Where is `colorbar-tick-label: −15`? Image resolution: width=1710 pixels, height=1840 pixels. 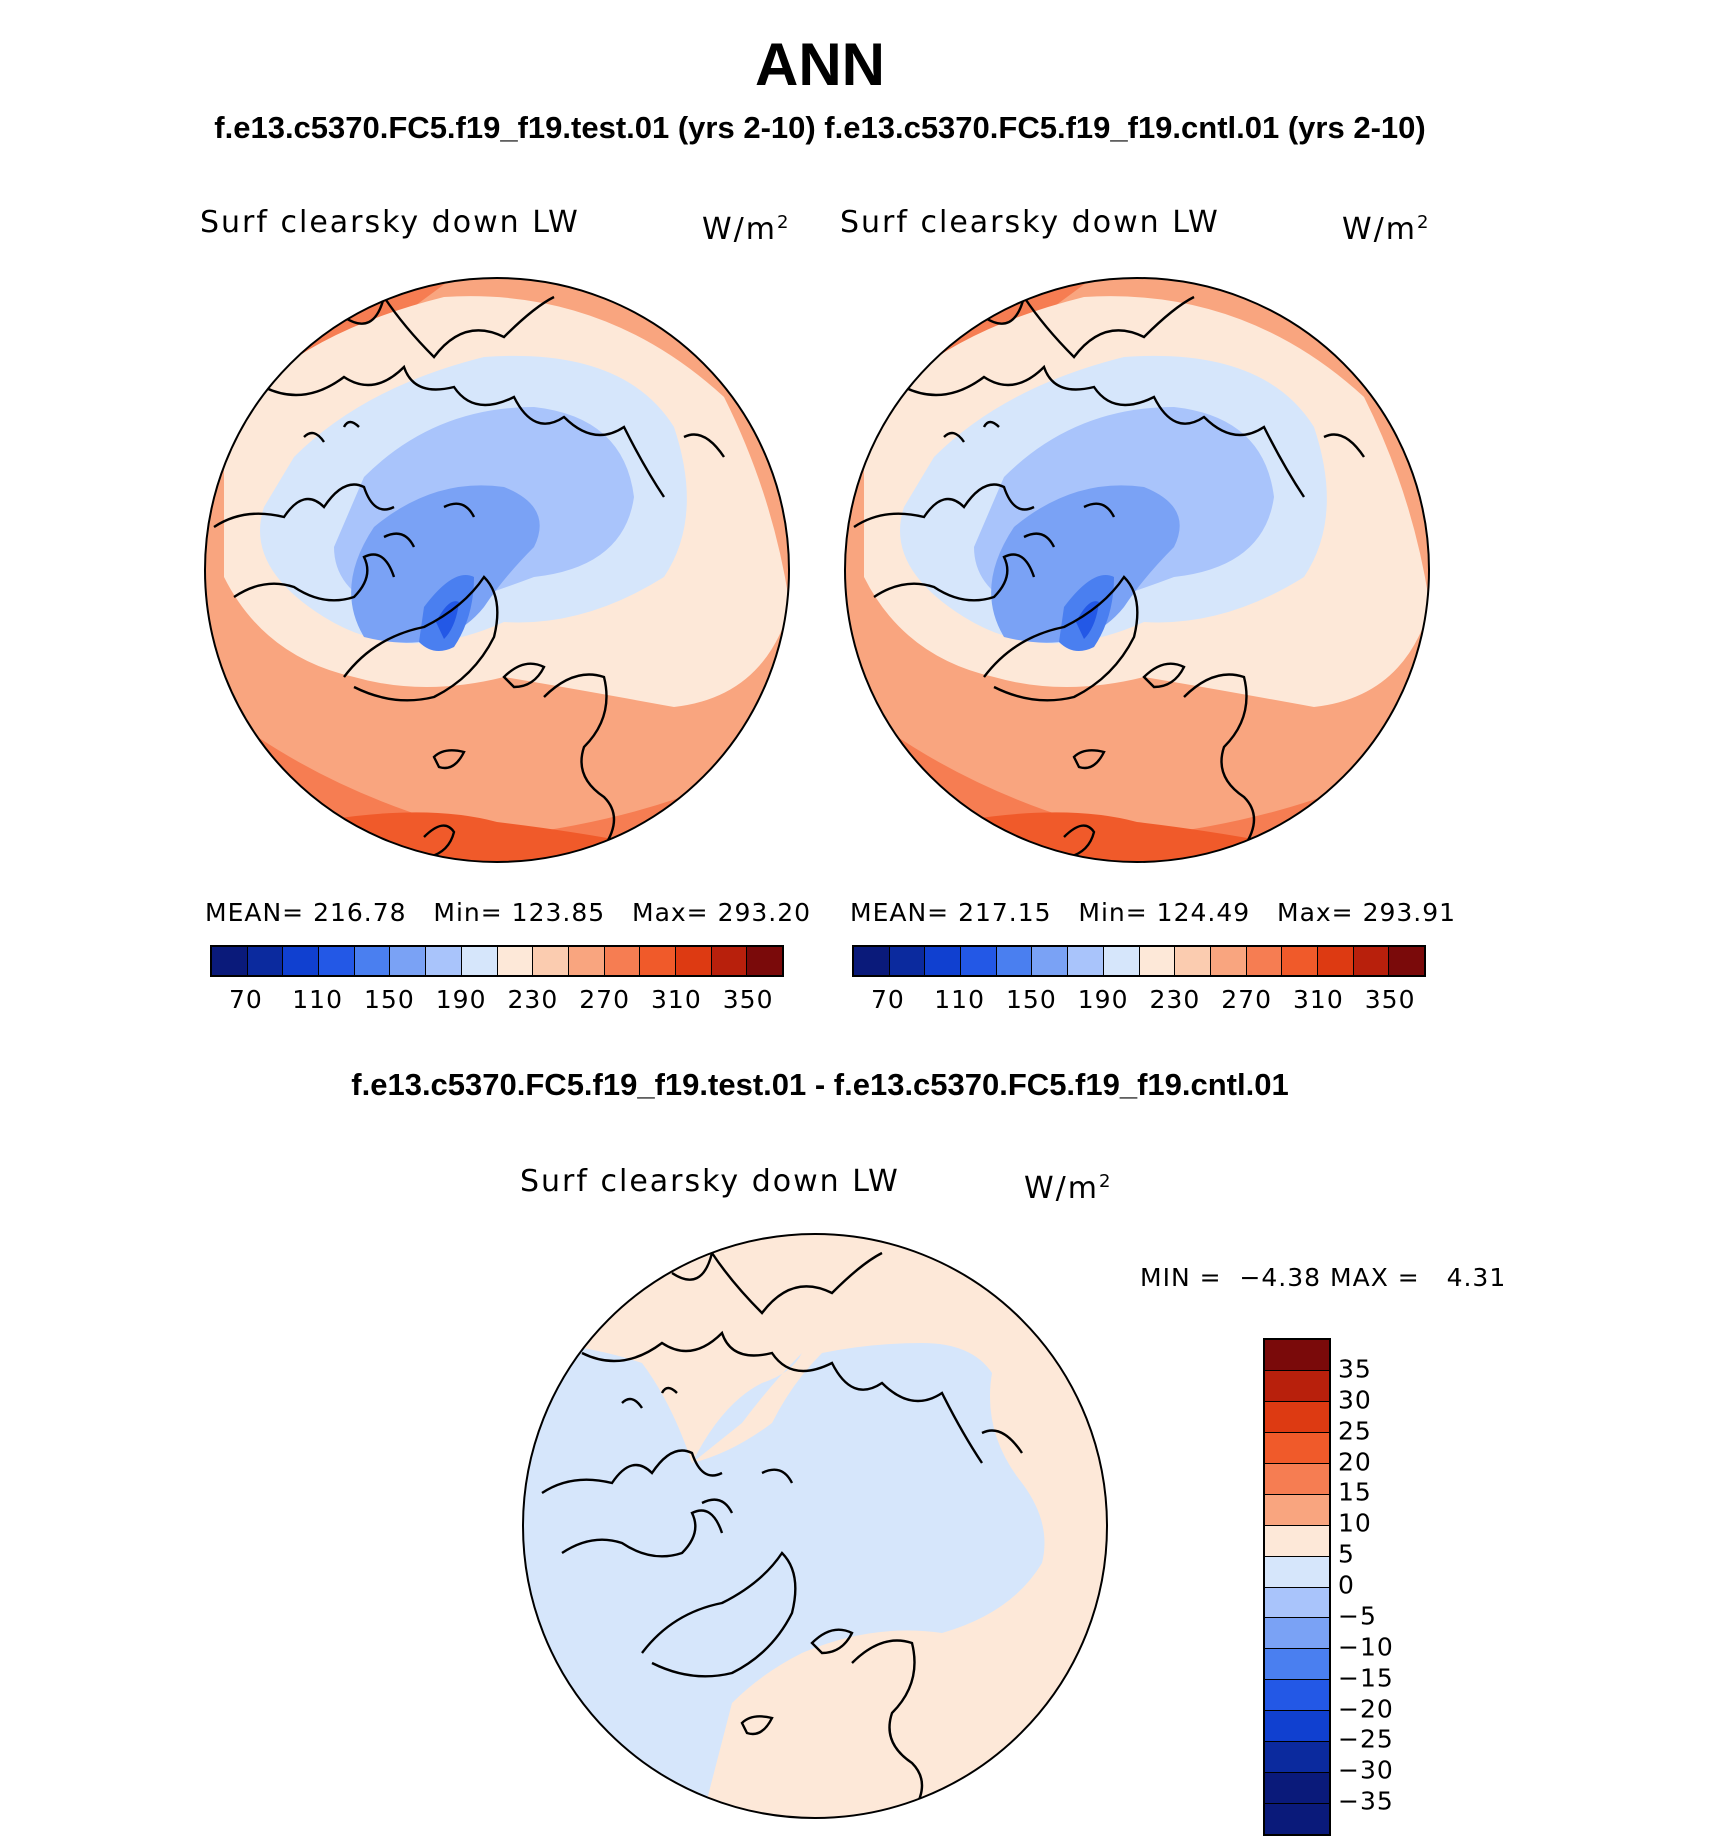 colorbar-tick-label: −15 is located at coordinates (1366, 1678).